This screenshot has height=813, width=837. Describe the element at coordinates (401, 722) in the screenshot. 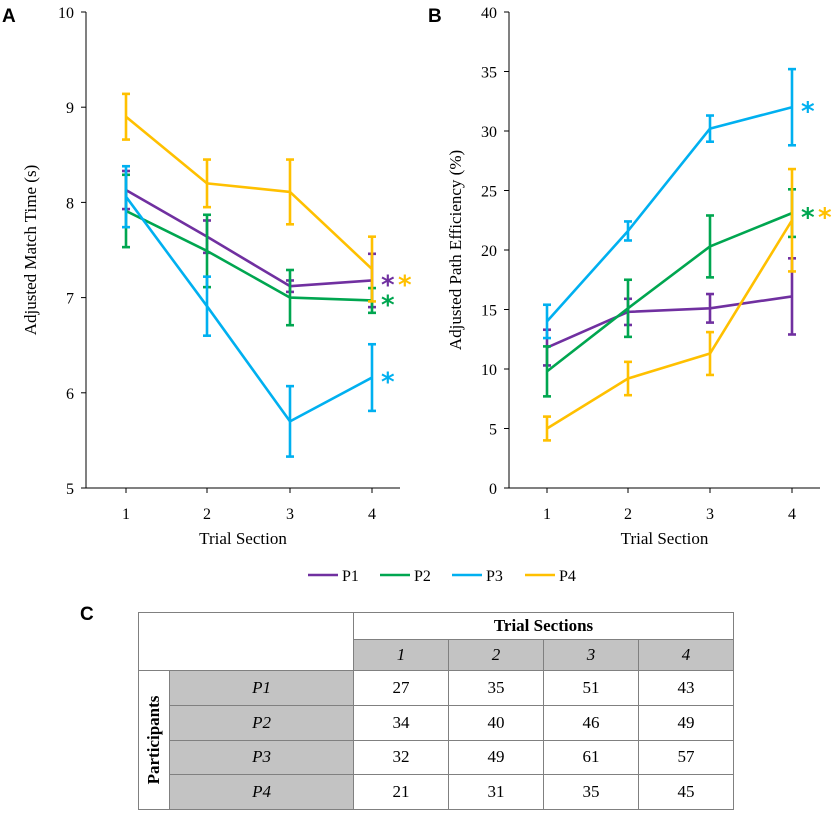

I see `table-cell: 34` at that location.